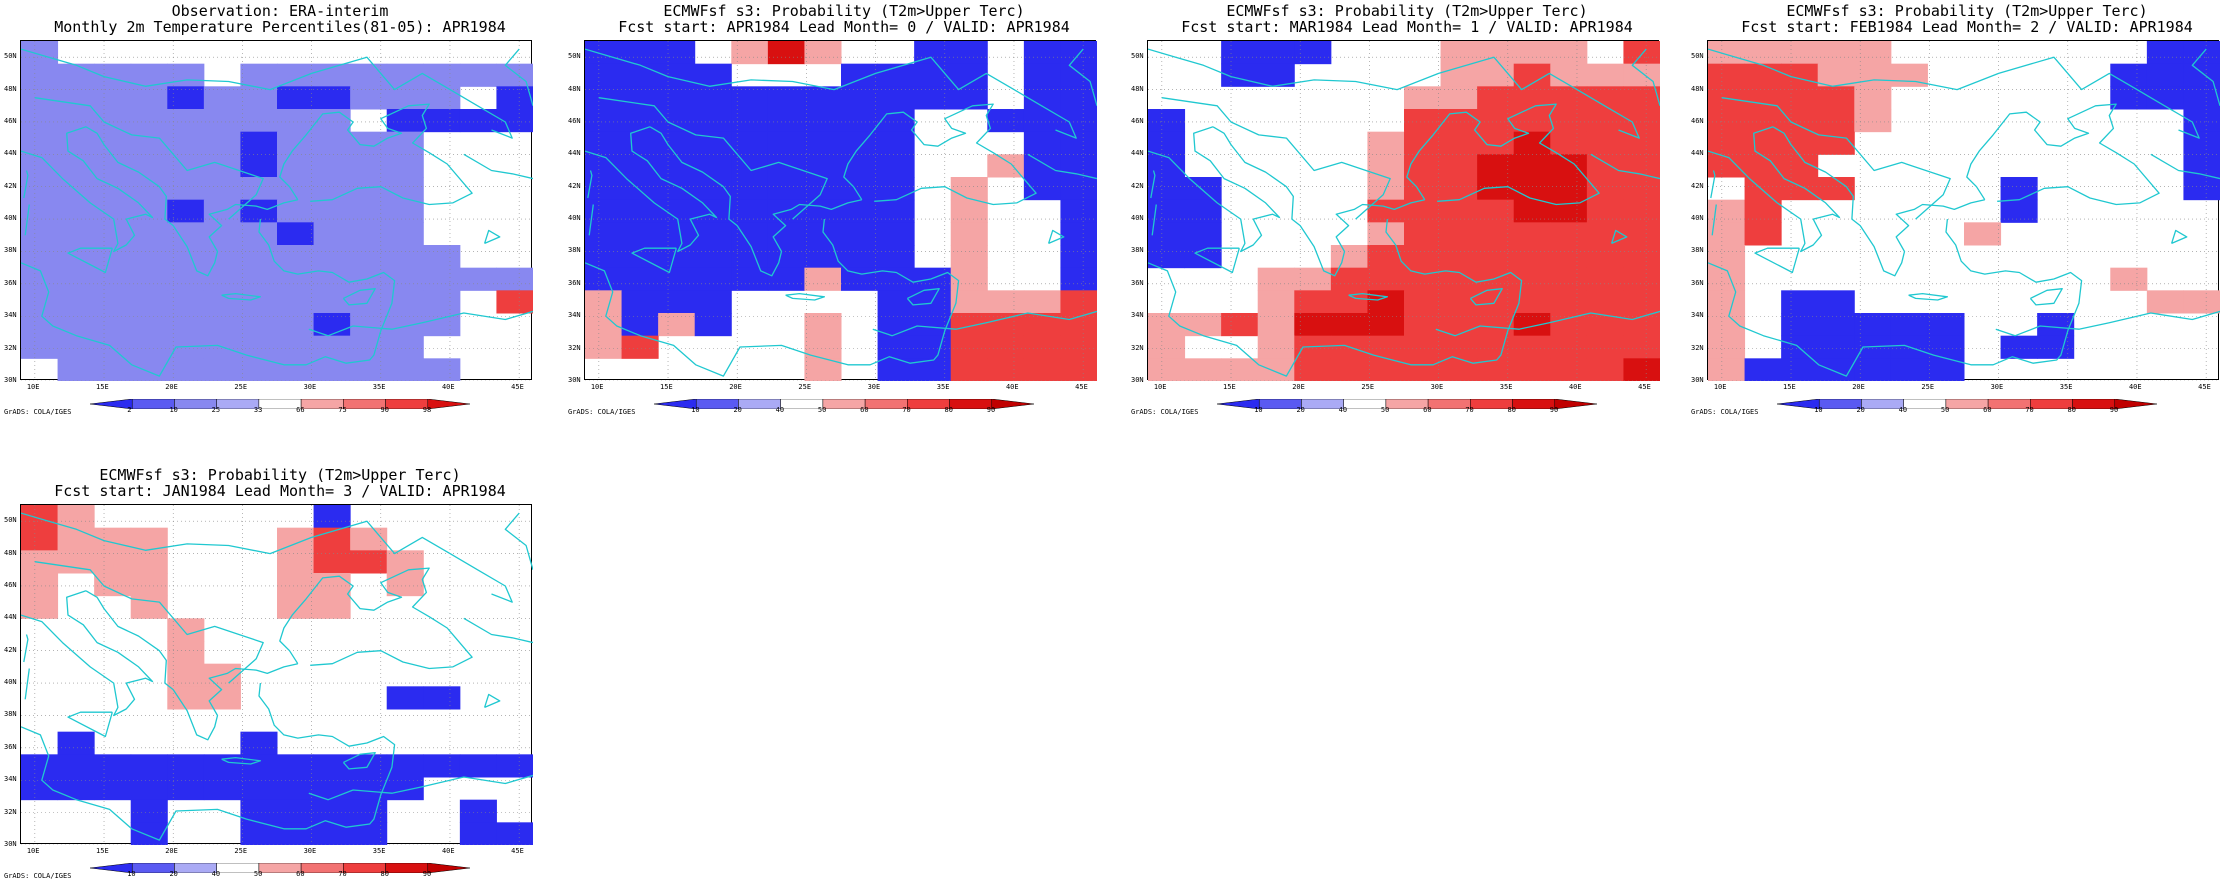 The image size is (2240, 884). What do you see at coordinates (991, 410) in the screenshot?
I see `colorbar-label: 90` at bounding box center [991, 410].